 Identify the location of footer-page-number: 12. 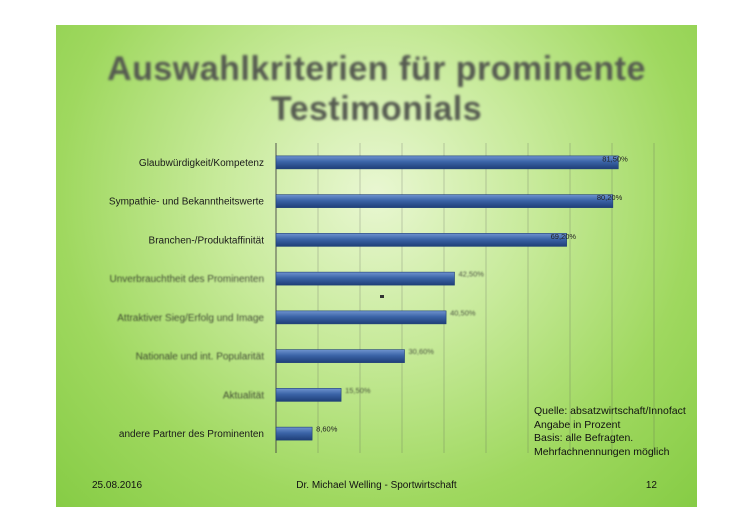
(651, 485).